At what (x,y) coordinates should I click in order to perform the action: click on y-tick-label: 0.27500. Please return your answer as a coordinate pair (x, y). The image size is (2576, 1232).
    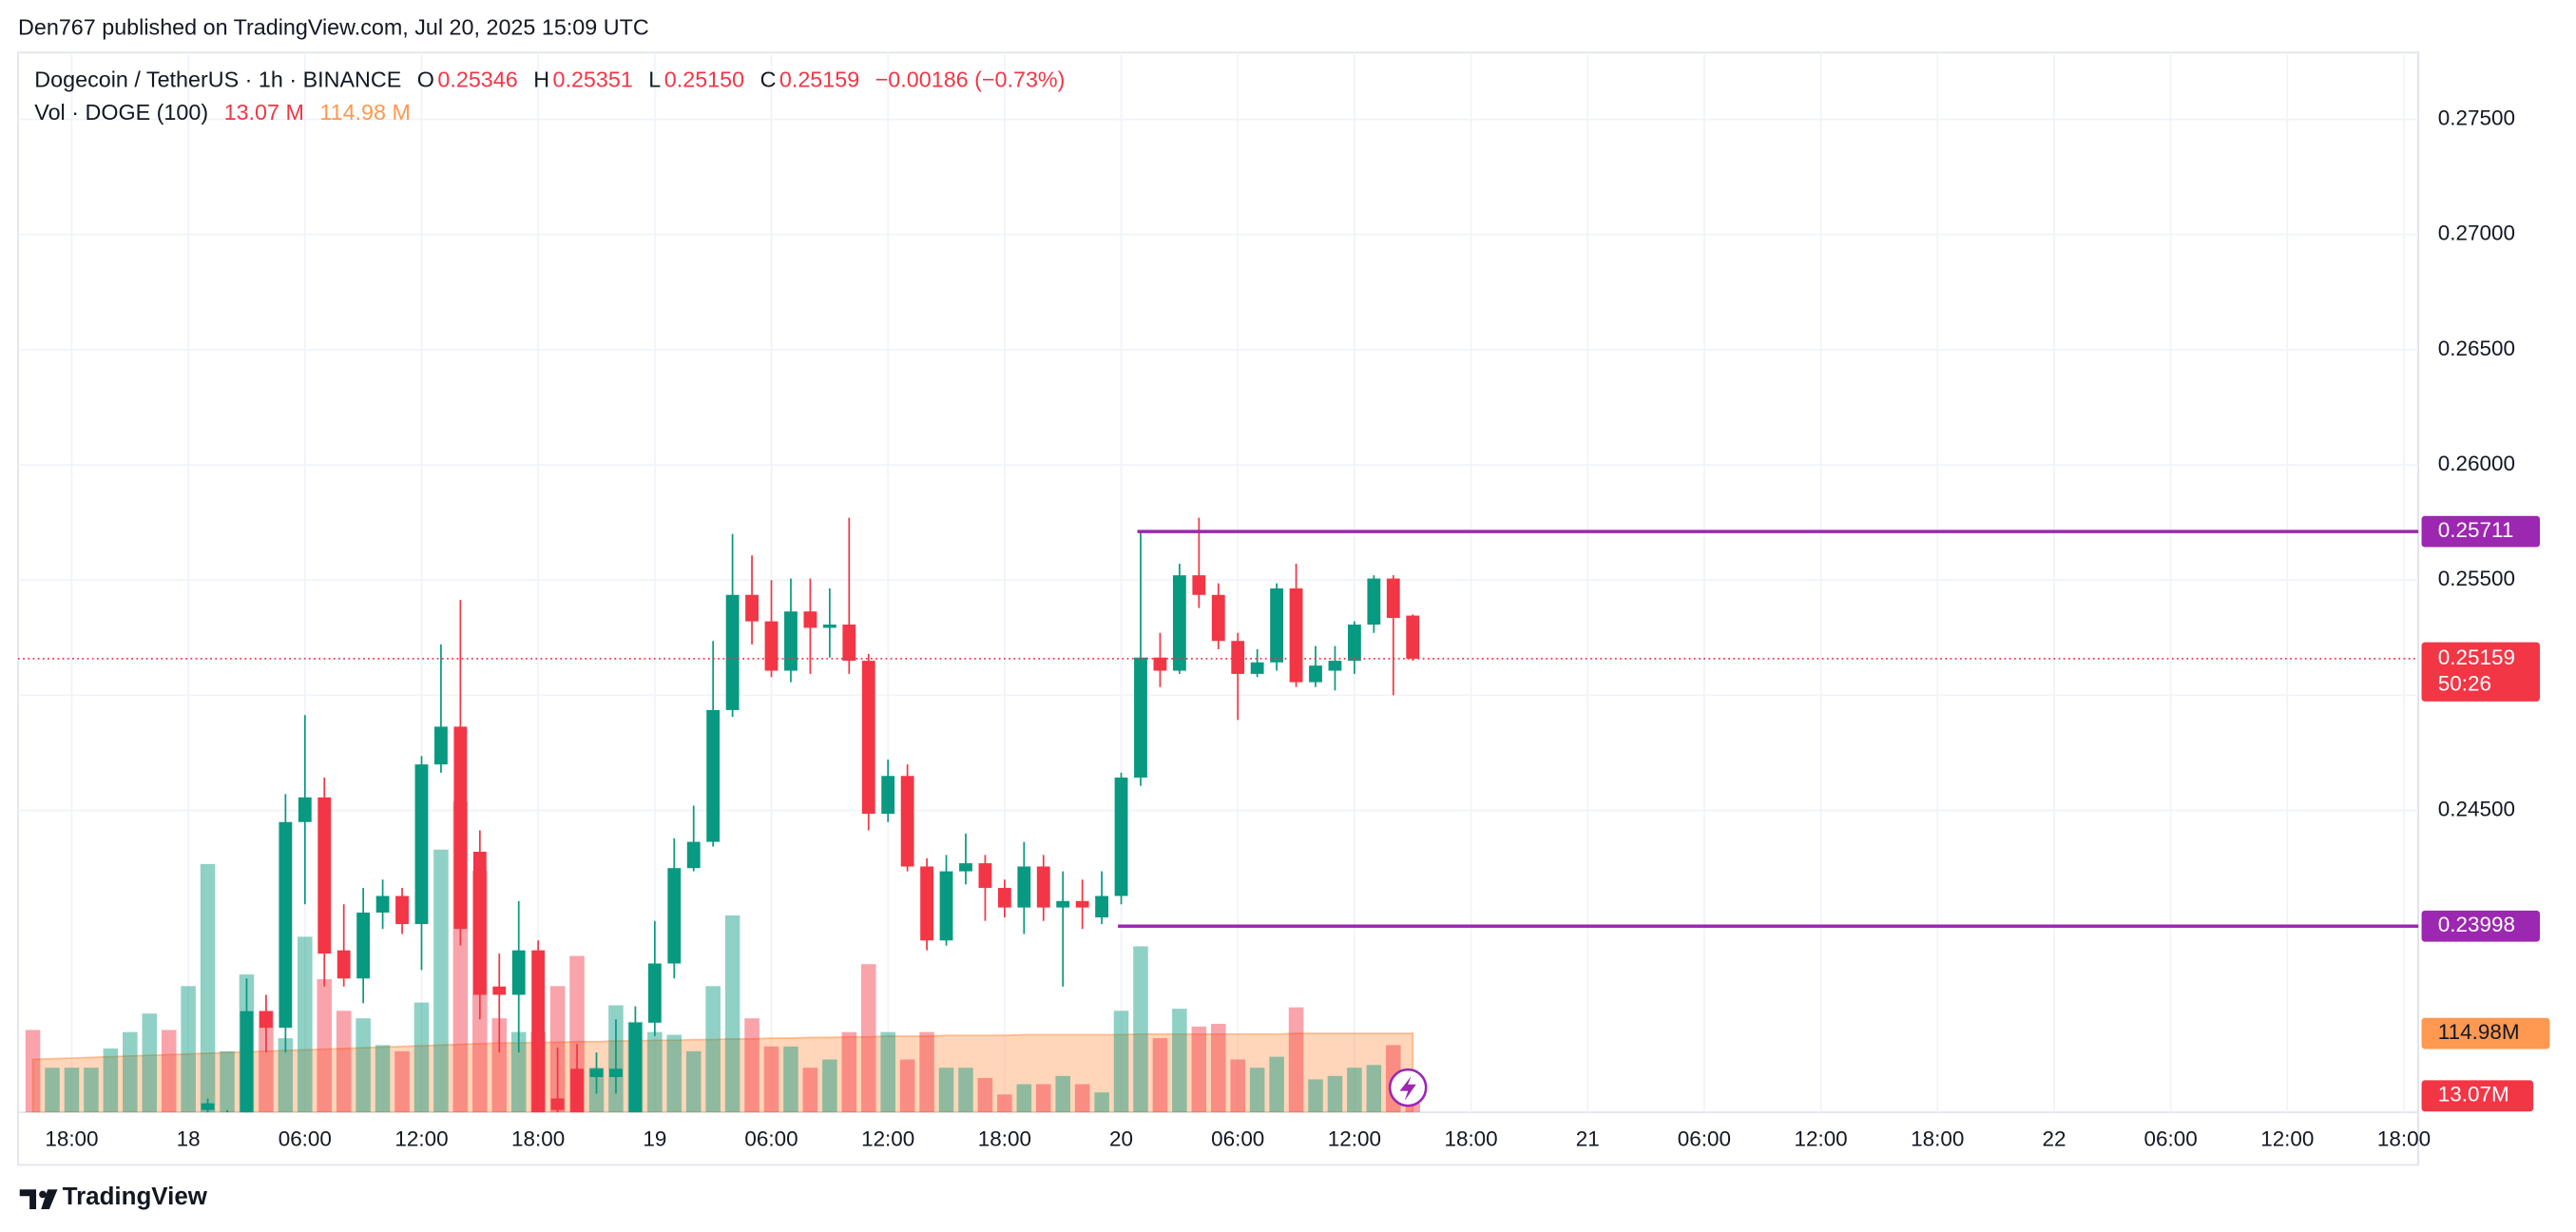
    Looking at the image, I should click on (2476, 118).